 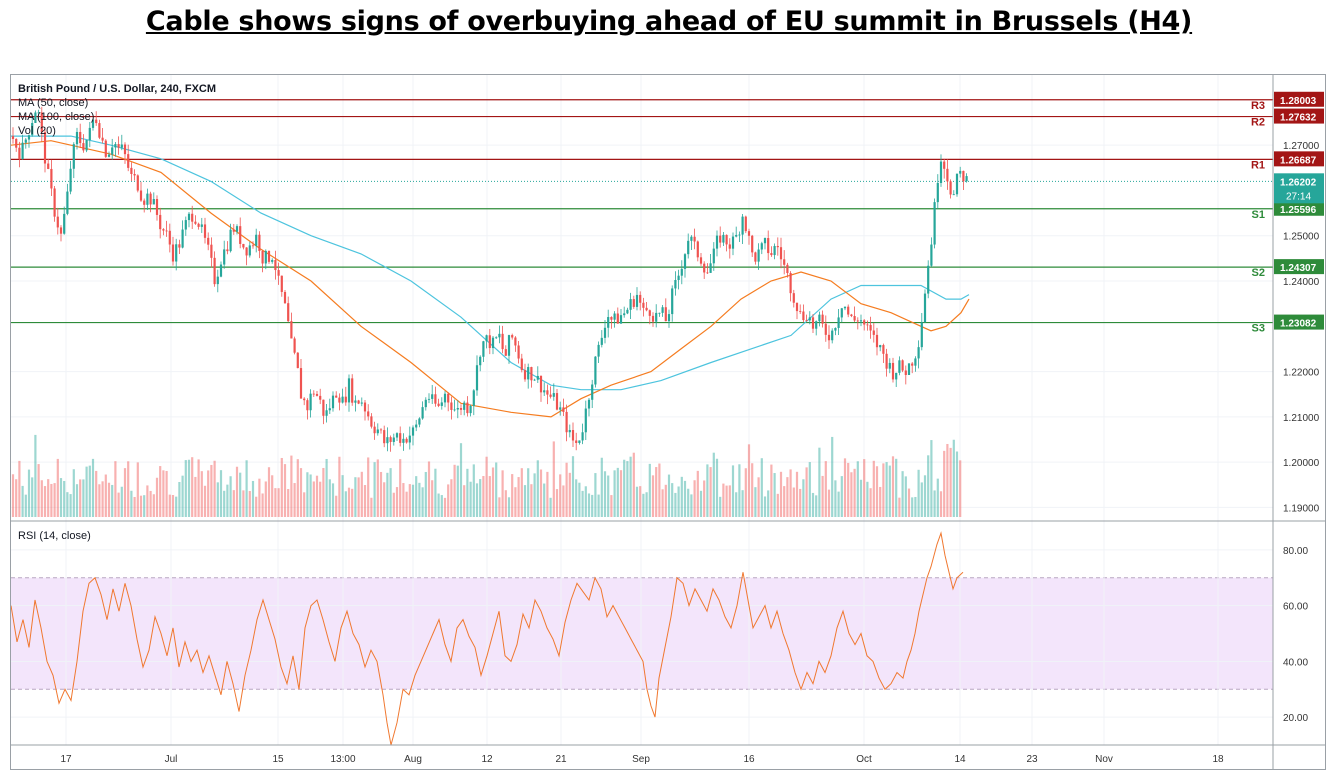 I want to click on last-price-tag, so click(x=1299, y=188).